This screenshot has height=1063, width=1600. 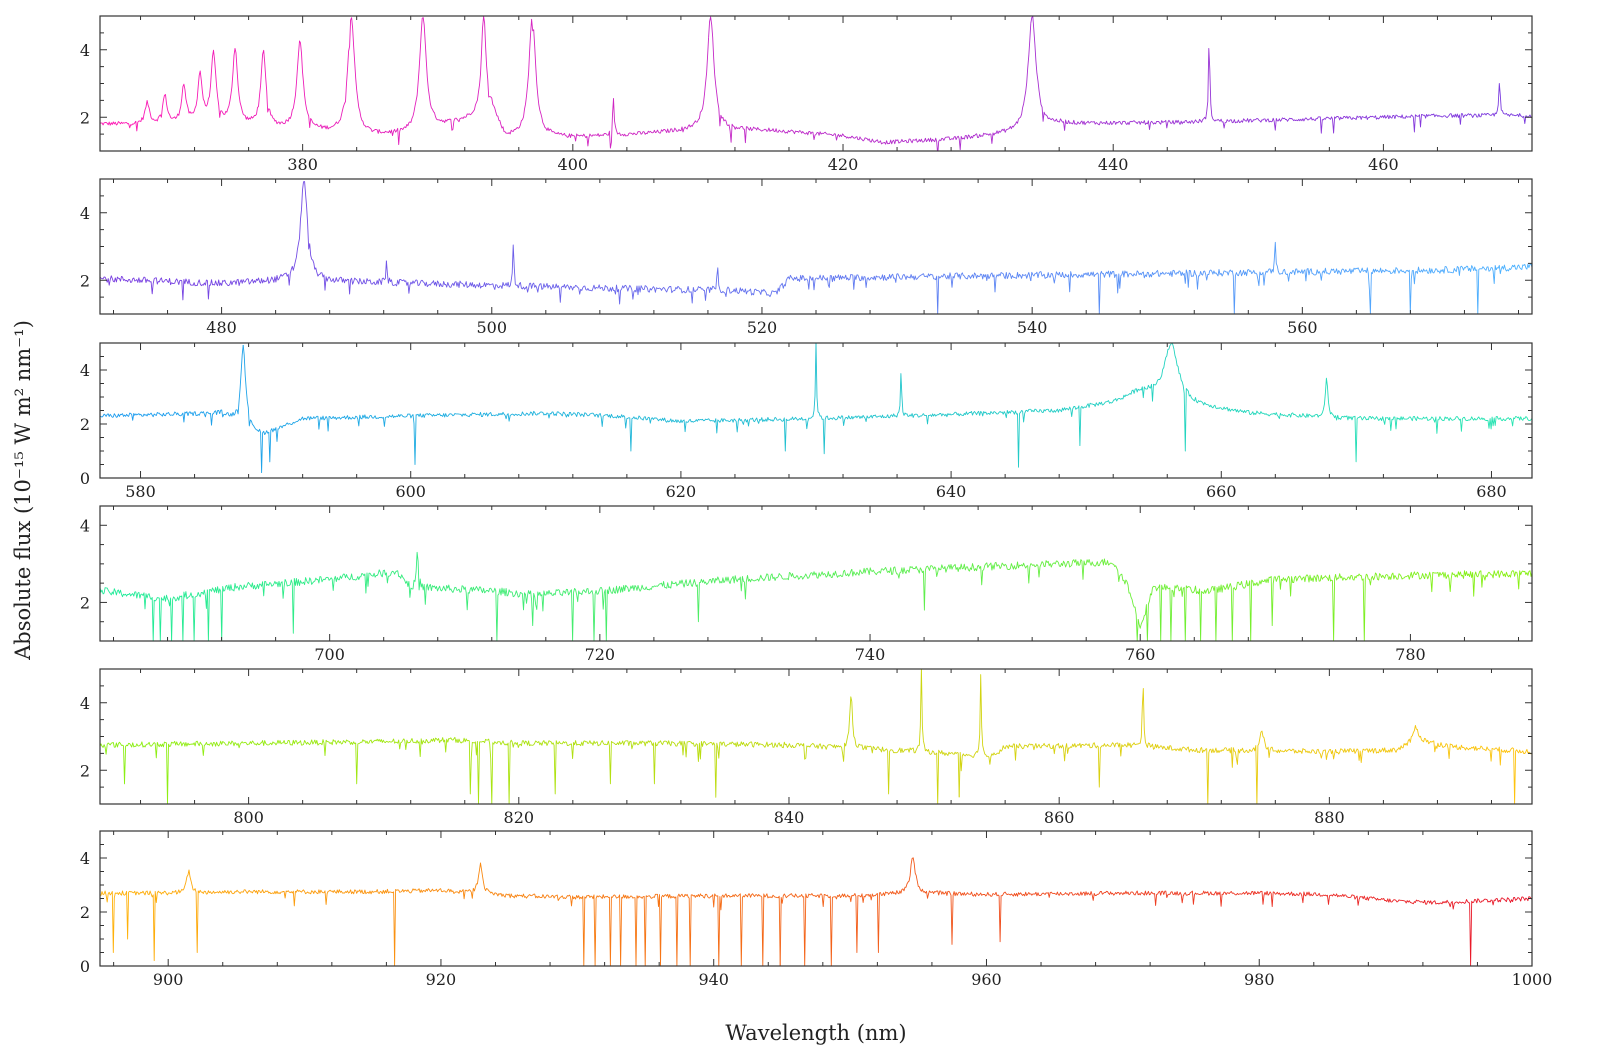 What do you see at coordinates (986, 979) in the screenshot?
I see `x-tick-label: 960` at bounding box center [986, 979].